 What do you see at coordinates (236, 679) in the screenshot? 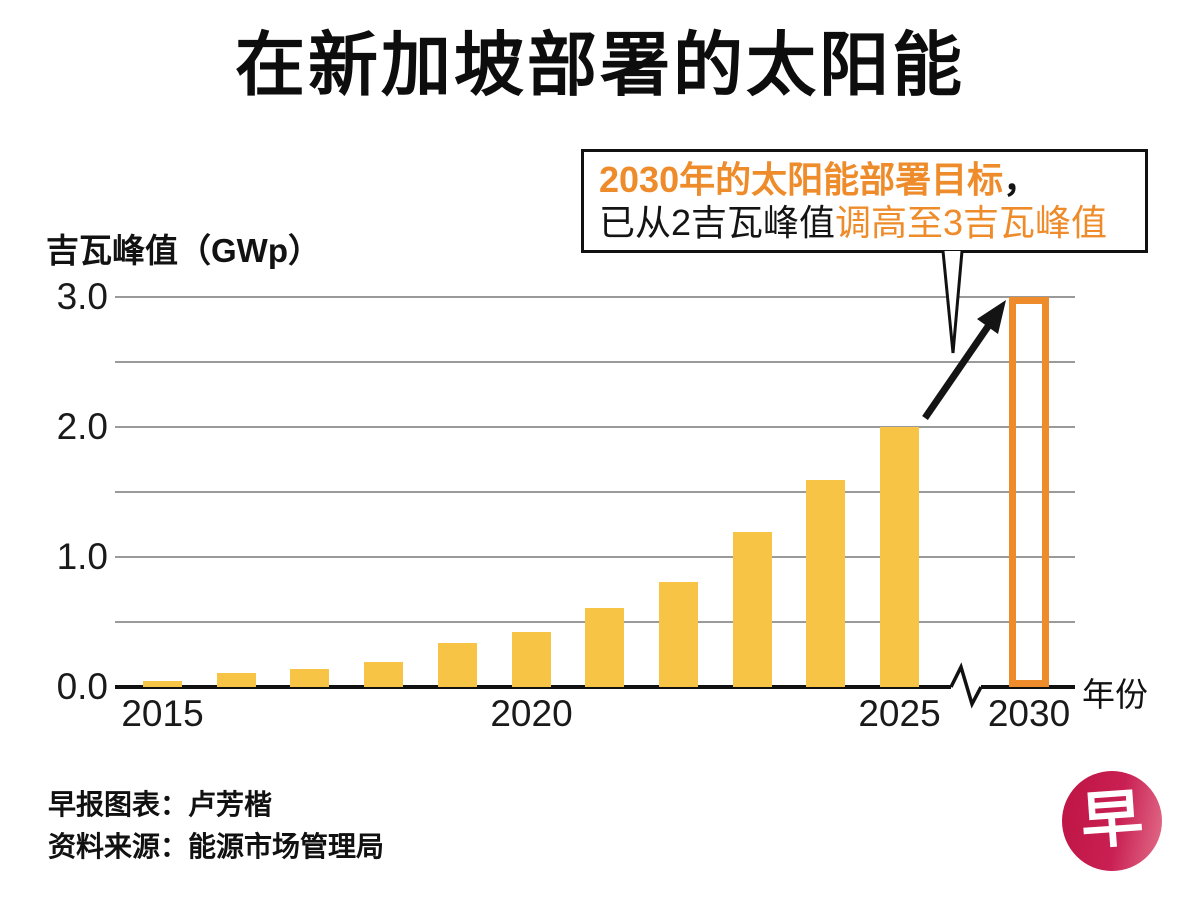
I see `bar-2016` at bounding box center [236, 679].